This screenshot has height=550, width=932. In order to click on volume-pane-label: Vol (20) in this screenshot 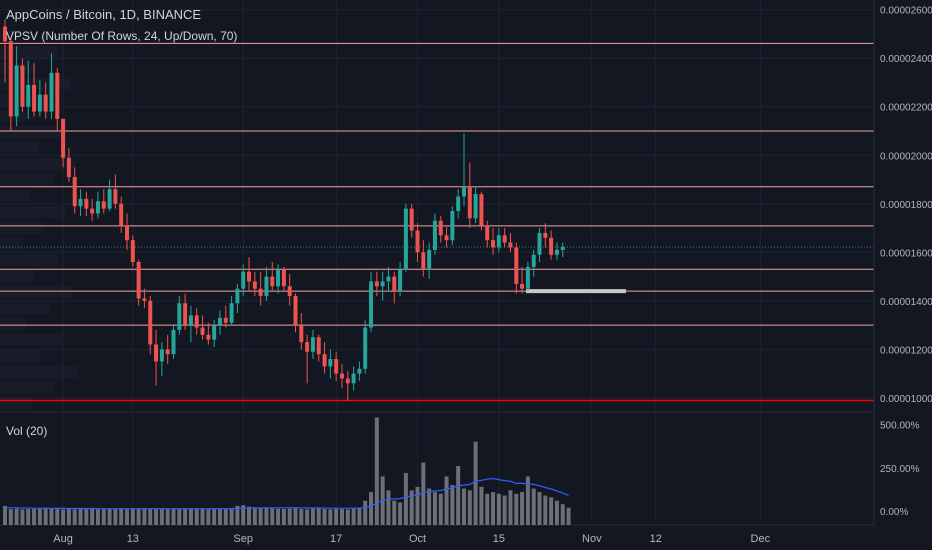, I will do `click(27, 431)`.